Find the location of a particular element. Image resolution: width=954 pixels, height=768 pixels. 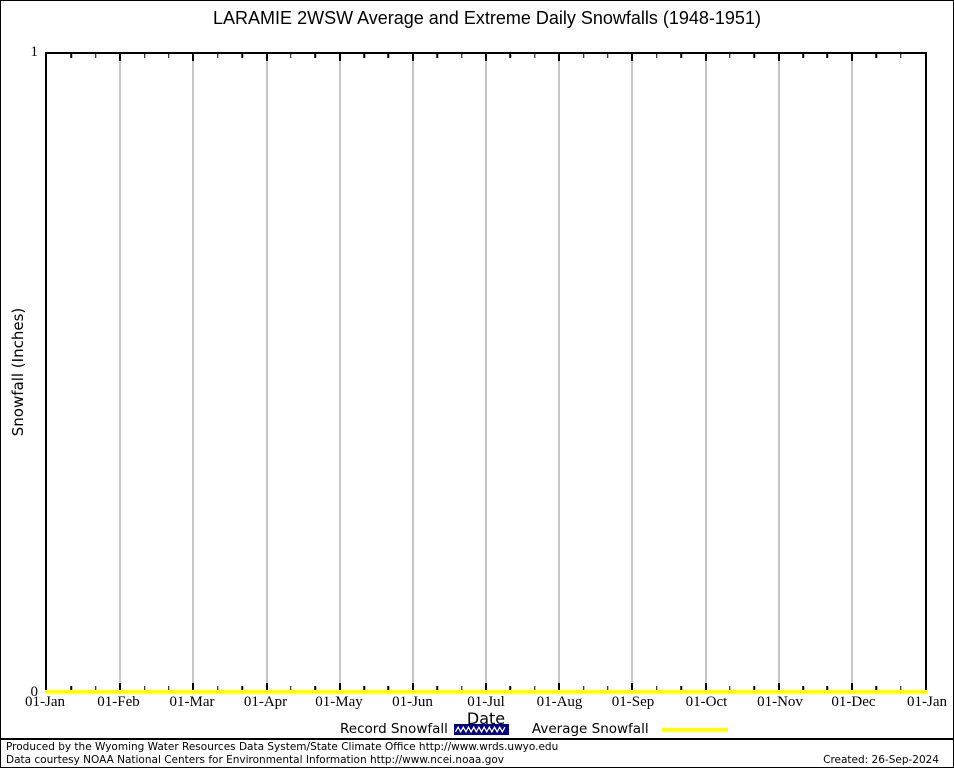

x-axis-title: Date is located at coordinates (486, 718).